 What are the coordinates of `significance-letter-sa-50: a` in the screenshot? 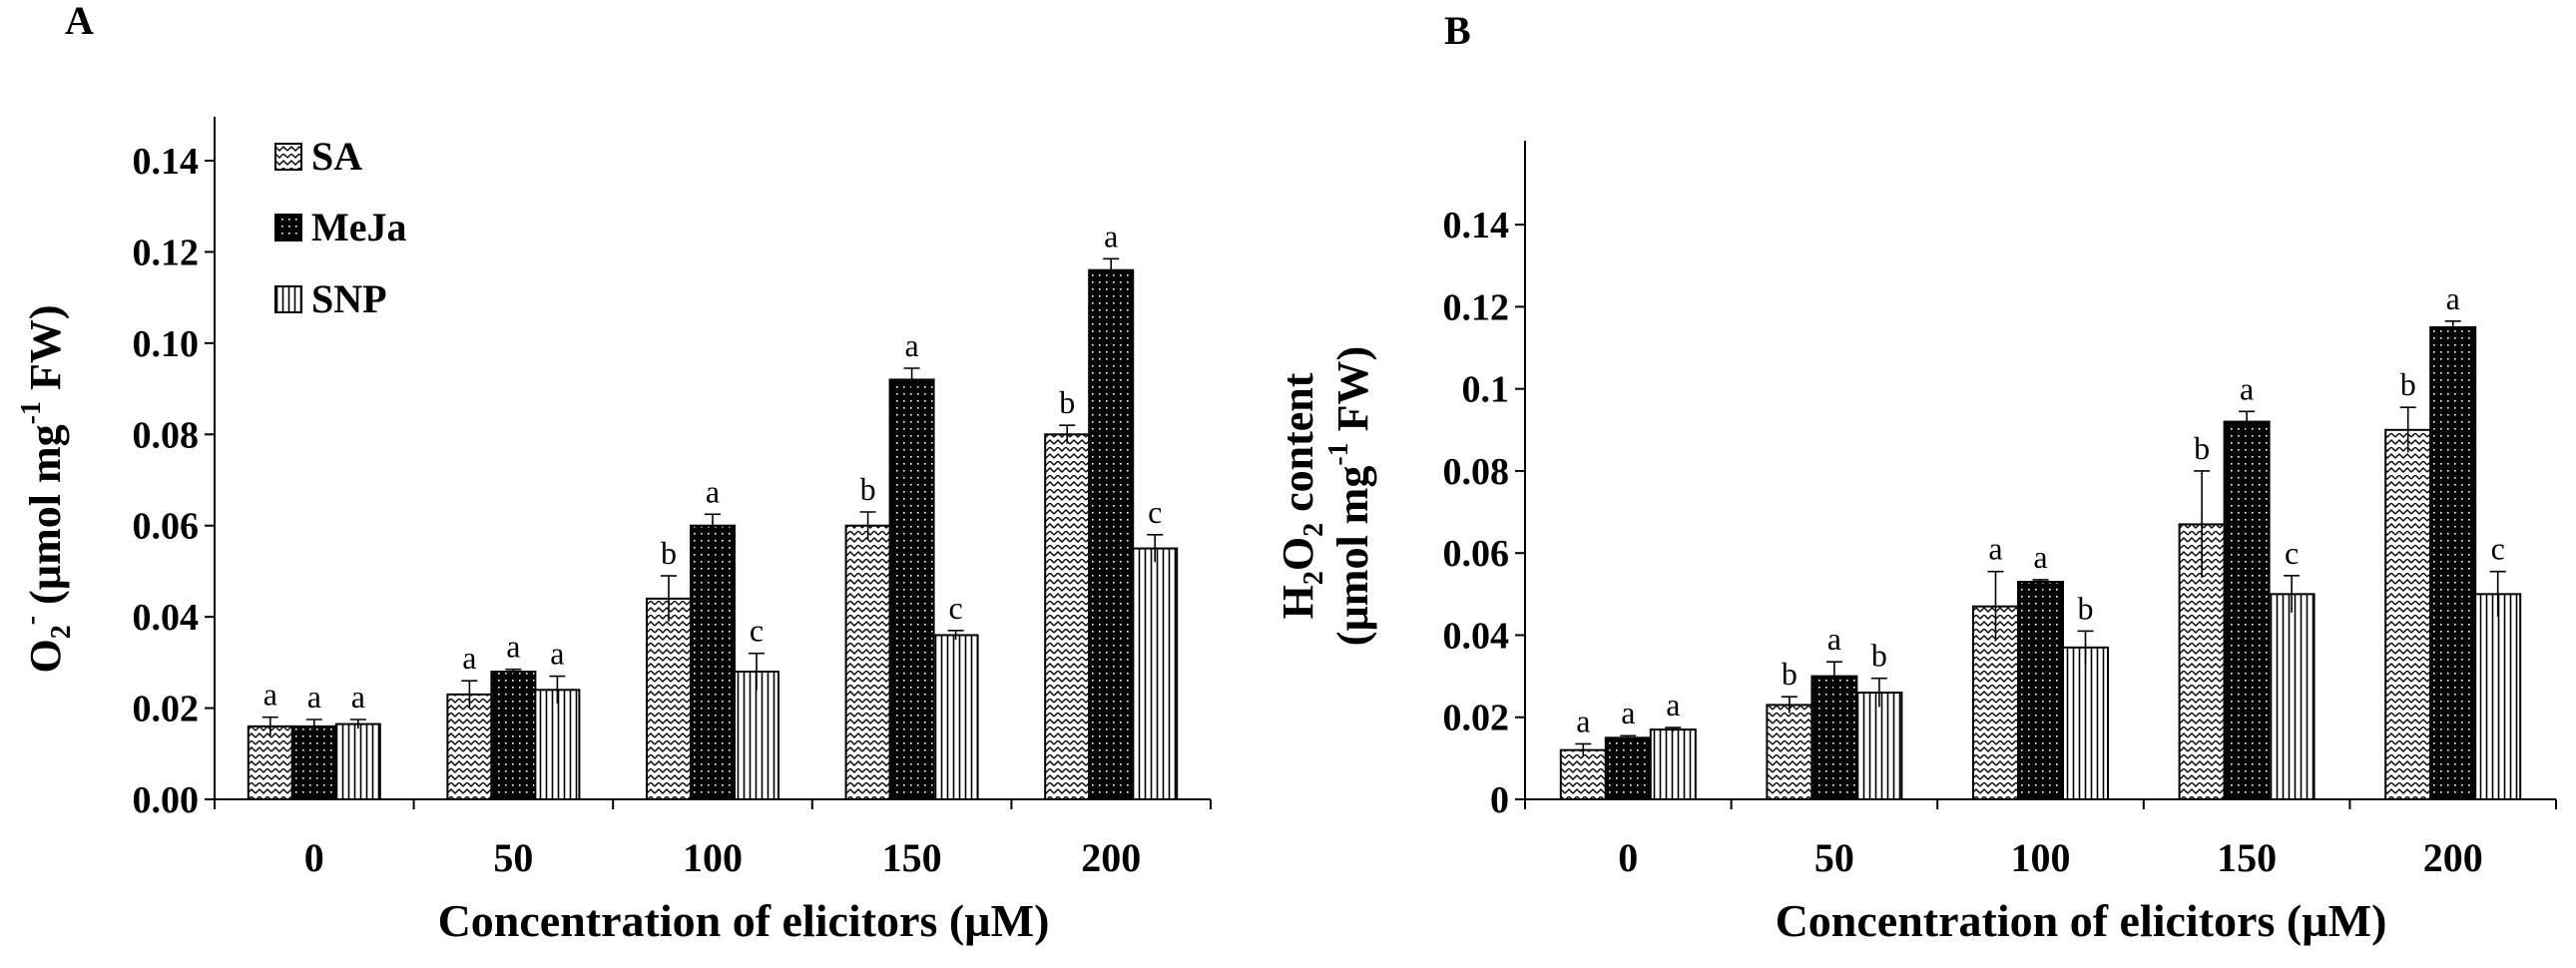 It's located at (469, 658).